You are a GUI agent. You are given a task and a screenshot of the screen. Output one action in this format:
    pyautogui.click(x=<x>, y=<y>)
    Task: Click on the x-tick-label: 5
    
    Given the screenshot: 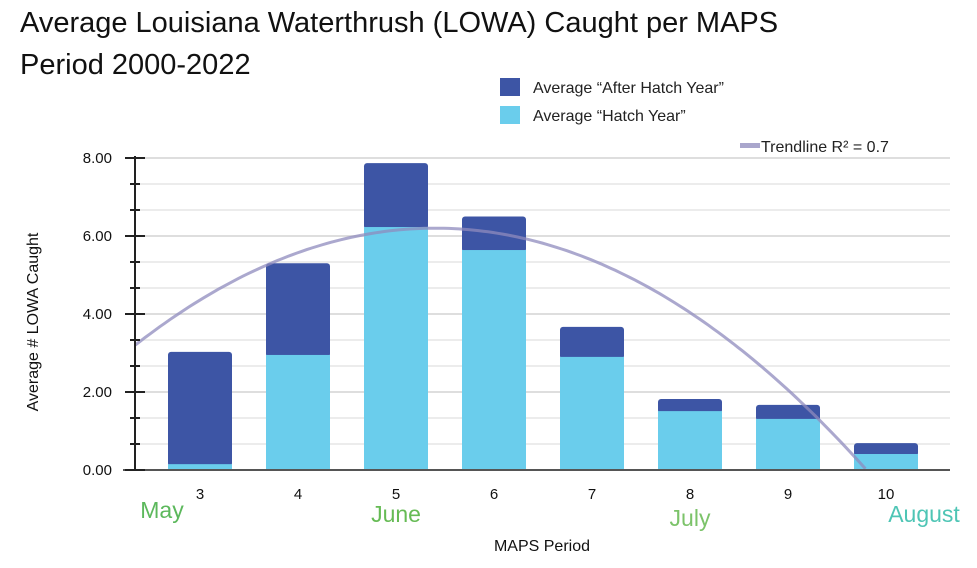 What is the action you would take?
    pyautogui.click(x=396, y=494)
    